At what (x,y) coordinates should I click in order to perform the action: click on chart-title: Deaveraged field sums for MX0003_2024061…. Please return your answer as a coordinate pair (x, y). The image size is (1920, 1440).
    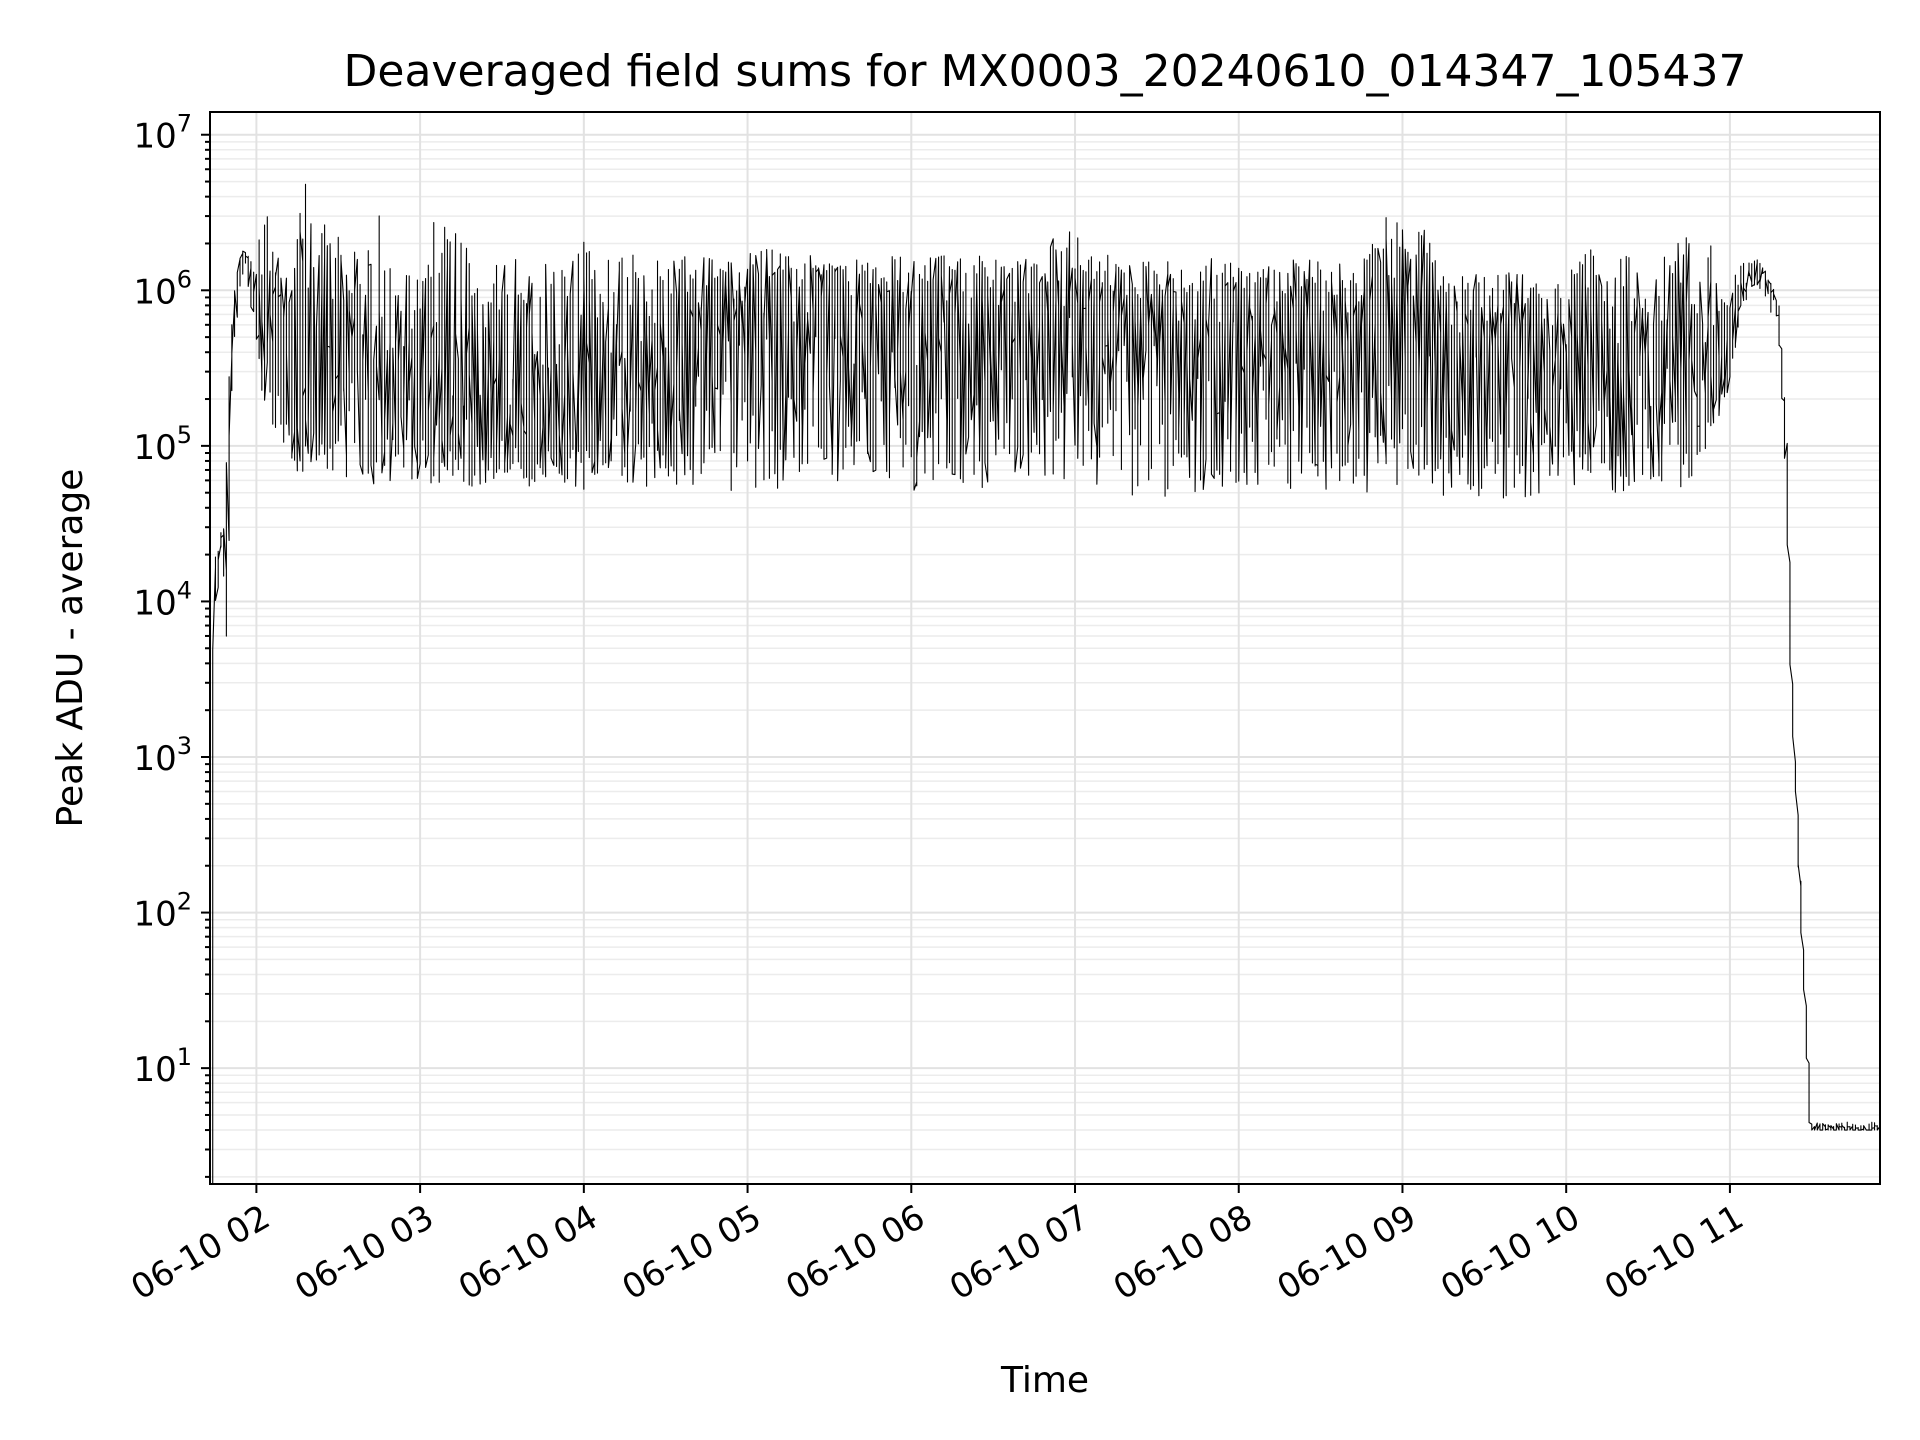
    Looking at the image, I should click on (1045, 71).